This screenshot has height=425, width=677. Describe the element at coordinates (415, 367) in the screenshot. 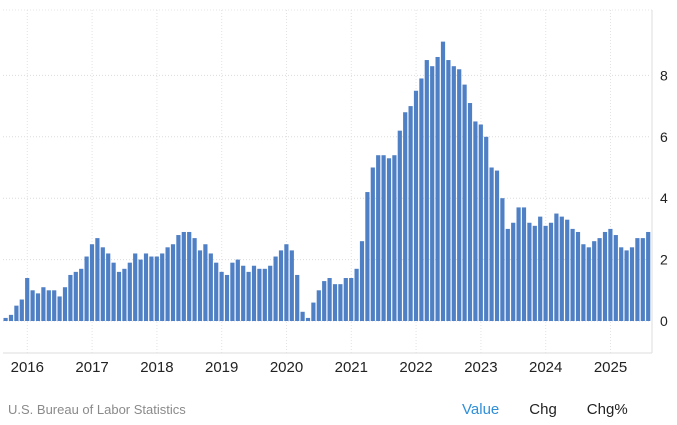

I see `x-tick-label: 2022` at that location.